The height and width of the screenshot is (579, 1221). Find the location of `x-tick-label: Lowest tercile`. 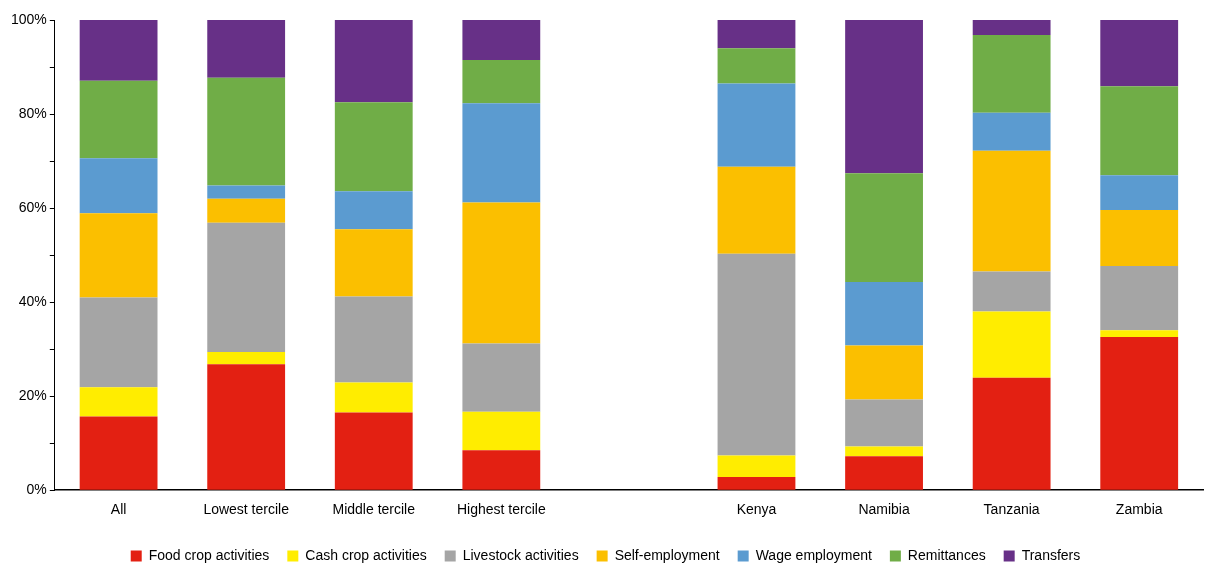

x-tick-label: Lowest tercile is located at coordinates (246, 509).